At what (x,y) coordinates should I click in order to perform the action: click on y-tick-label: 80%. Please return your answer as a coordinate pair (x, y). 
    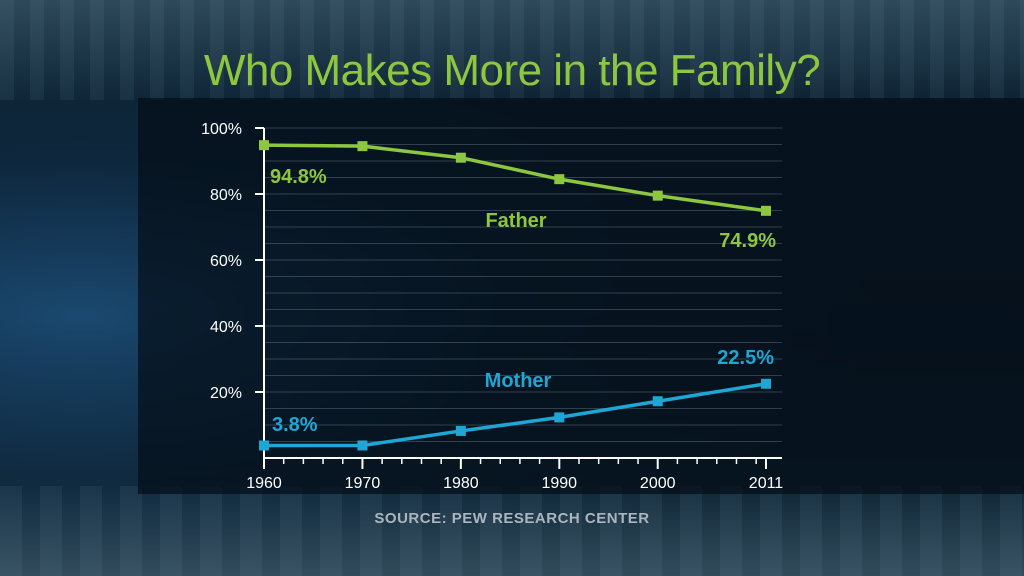
    Looking at the image, I should click on (226, 195).